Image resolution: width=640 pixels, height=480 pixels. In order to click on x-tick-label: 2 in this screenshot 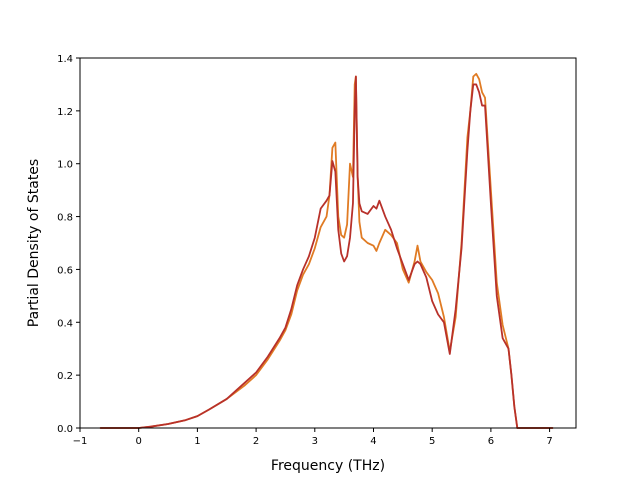, I will do `click(256, 441)`.